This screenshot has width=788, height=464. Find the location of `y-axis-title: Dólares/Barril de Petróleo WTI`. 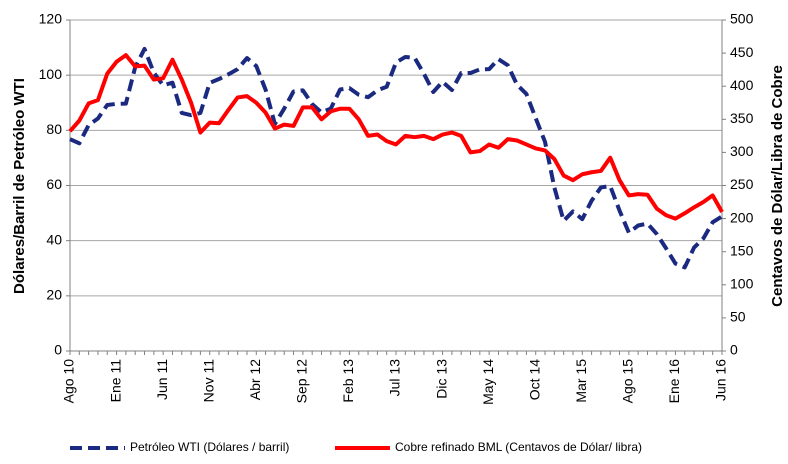

y-axis-title: Dólares/Barril de Petróleo WTI is located at coordinates (19, 186).